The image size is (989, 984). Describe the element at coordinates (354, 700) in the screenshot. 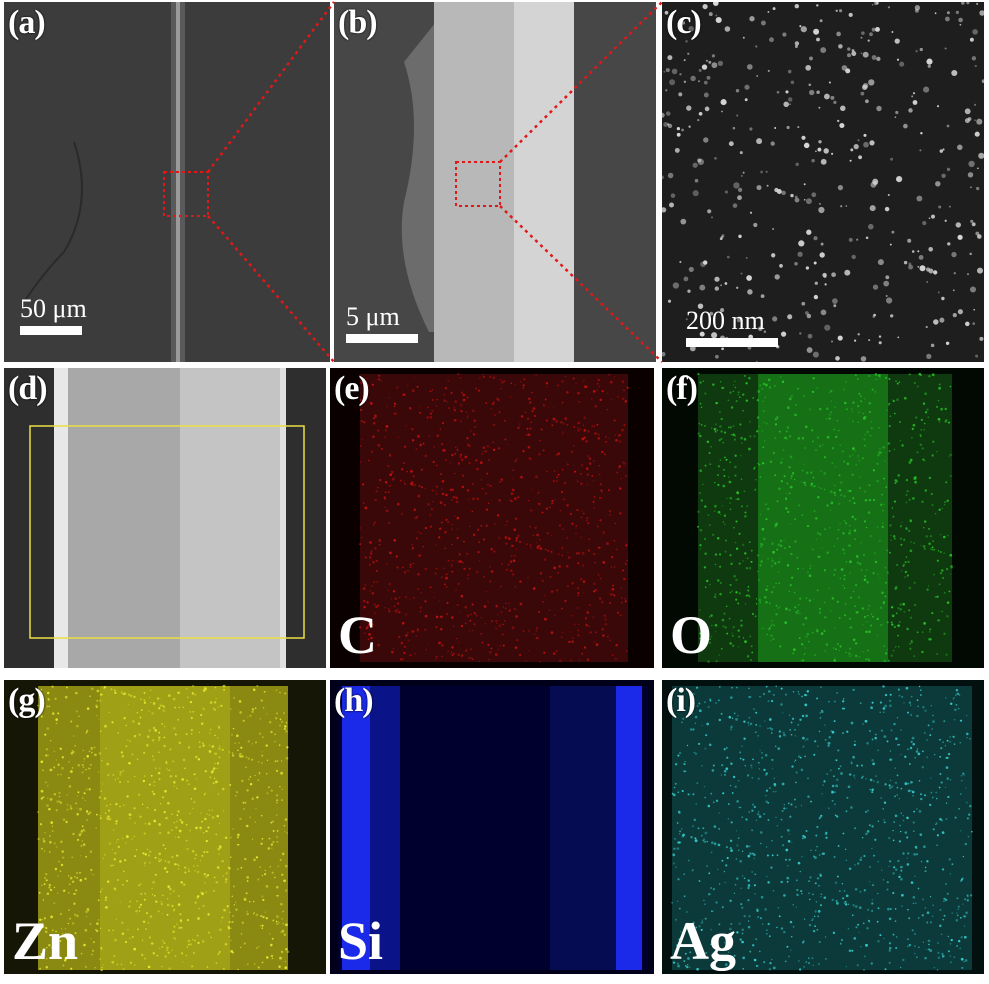

I see `panel-label-h: (h)` at that location.